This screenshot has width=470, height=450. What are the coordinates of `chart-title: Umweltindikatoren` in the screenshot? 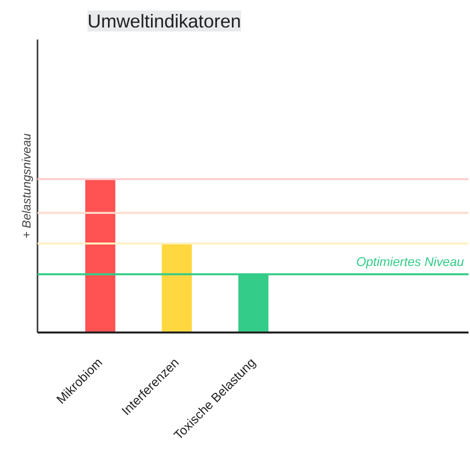 It's located at (164, 21).